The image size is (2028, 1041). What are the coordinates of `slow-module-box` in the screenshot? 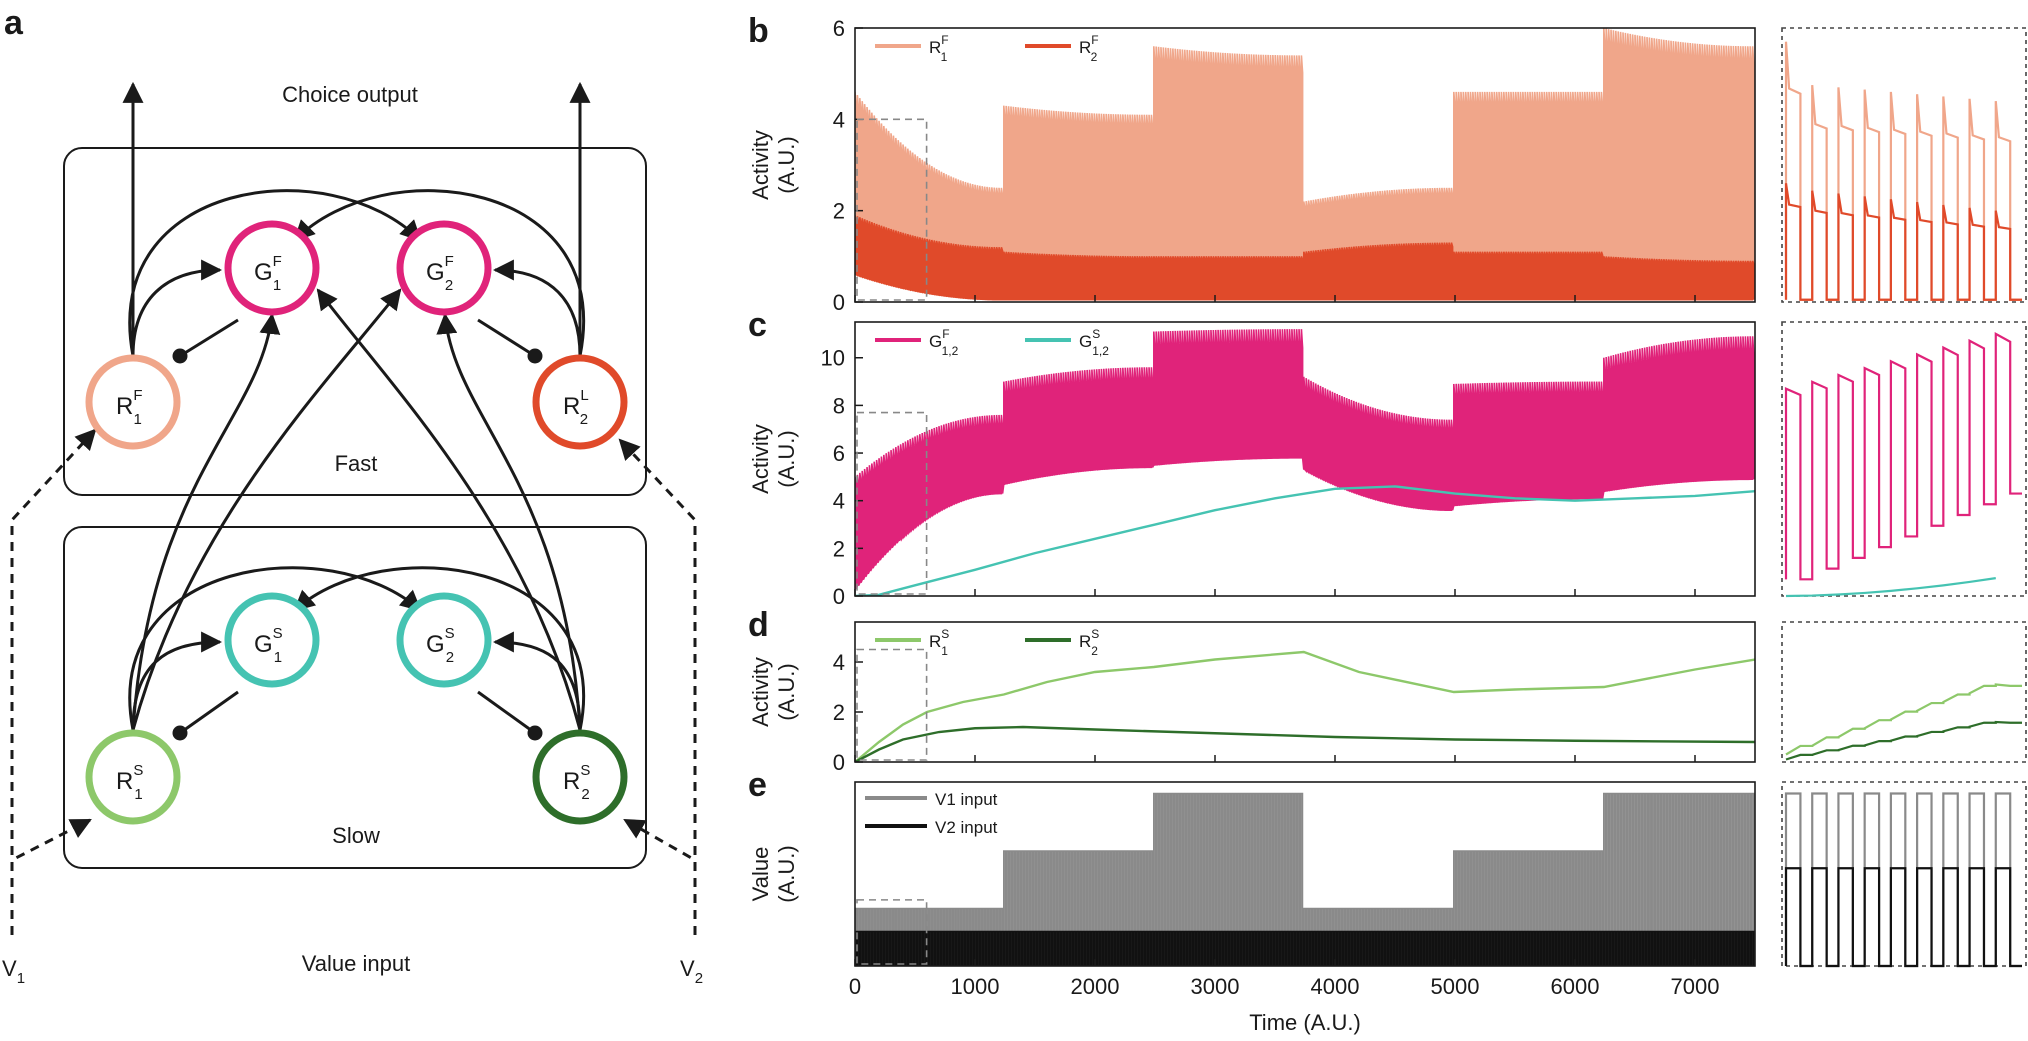 It's located at (355, 697).